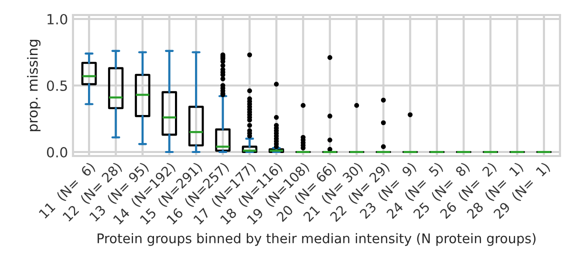 Image resolution: width=573 pixels, height=280 pixels. Describe the element at coordinates (58, 19) in the screenshot. I see `y-tick-label: 1.0` at that location.